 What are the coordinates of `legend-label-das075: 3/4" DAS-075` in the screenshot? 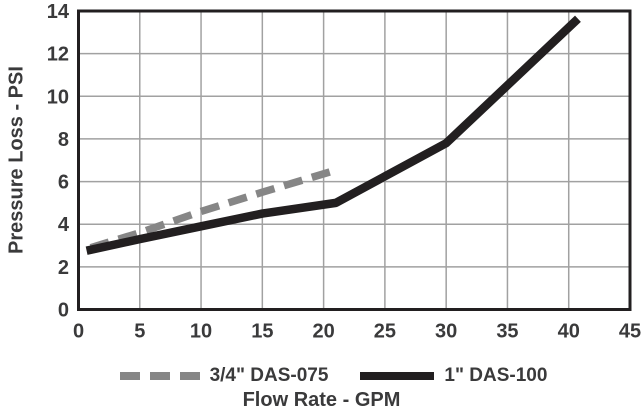 It's located at (269, 375).